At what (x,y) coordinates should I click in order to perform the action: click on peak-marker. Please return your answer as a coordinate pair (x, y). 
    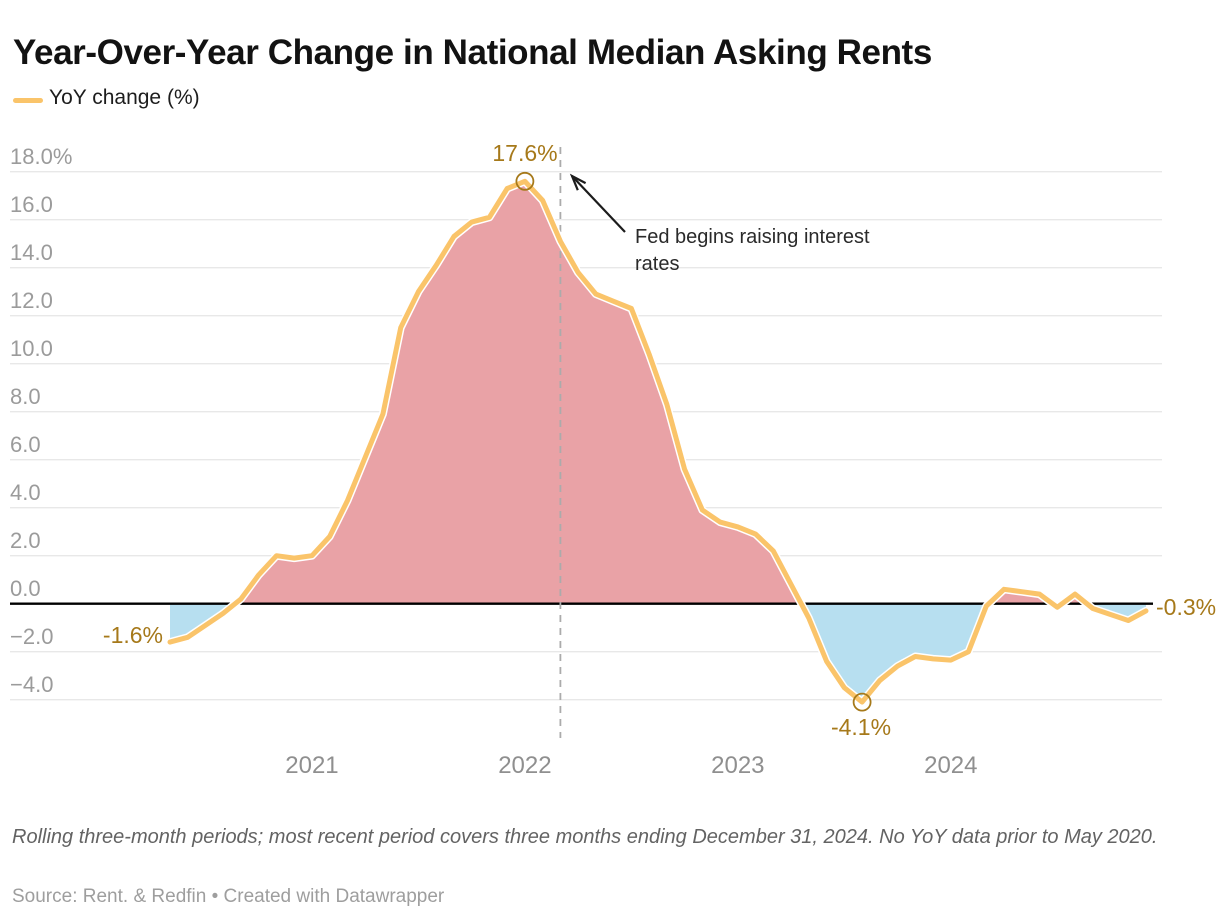
    Looking at the image, I should click on (525, 181).